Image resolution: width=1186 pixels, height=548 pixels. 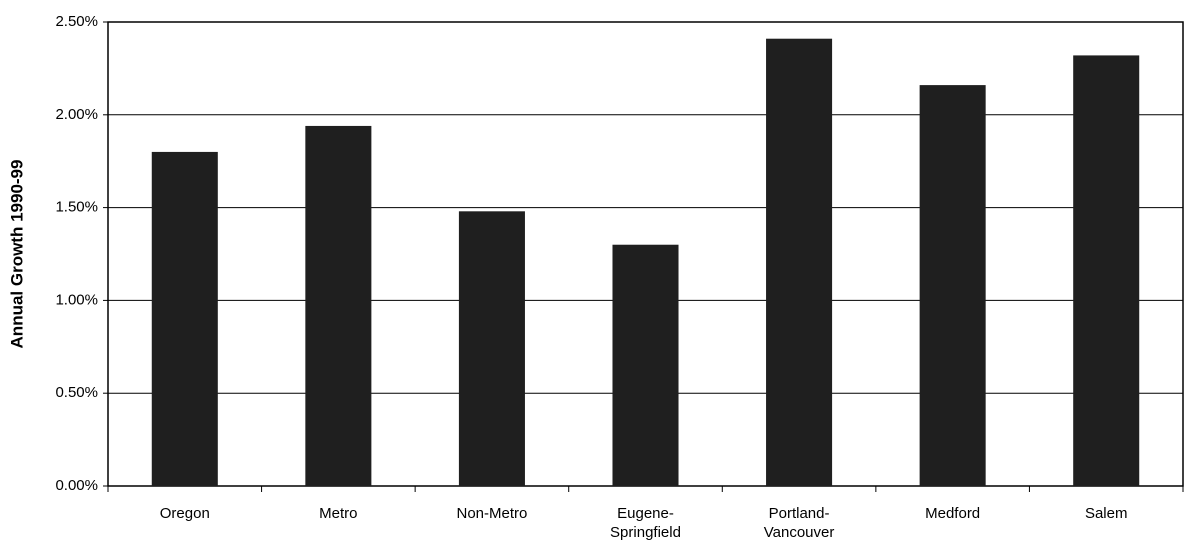 What do you see at coordinates (184, 513) in the screenshot?
I see `x-tick-label: Oregon` at bounding box center [184, 513].